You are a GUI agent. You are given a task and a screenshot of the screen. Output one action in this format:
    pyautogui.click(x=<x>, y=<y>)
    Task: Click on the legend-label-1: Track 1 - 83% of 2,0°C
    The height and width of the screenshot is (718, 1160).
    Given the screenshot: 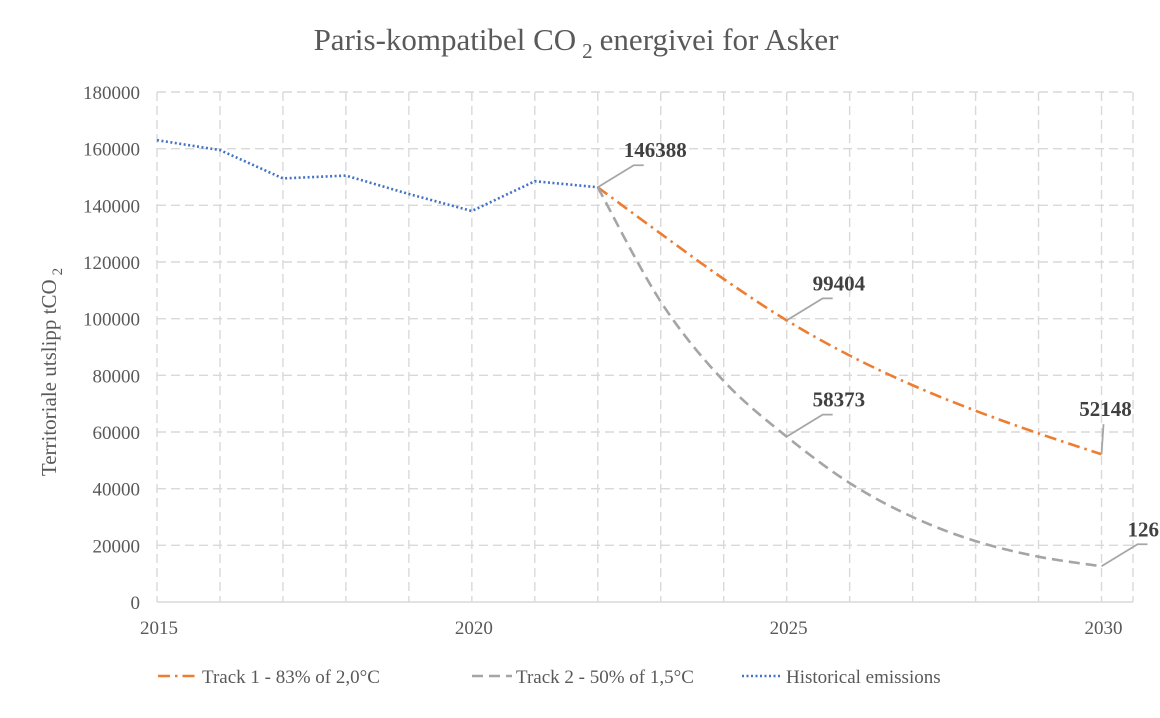 What is the action you would take?
    pyautogui.click(x=291, y=677)
    